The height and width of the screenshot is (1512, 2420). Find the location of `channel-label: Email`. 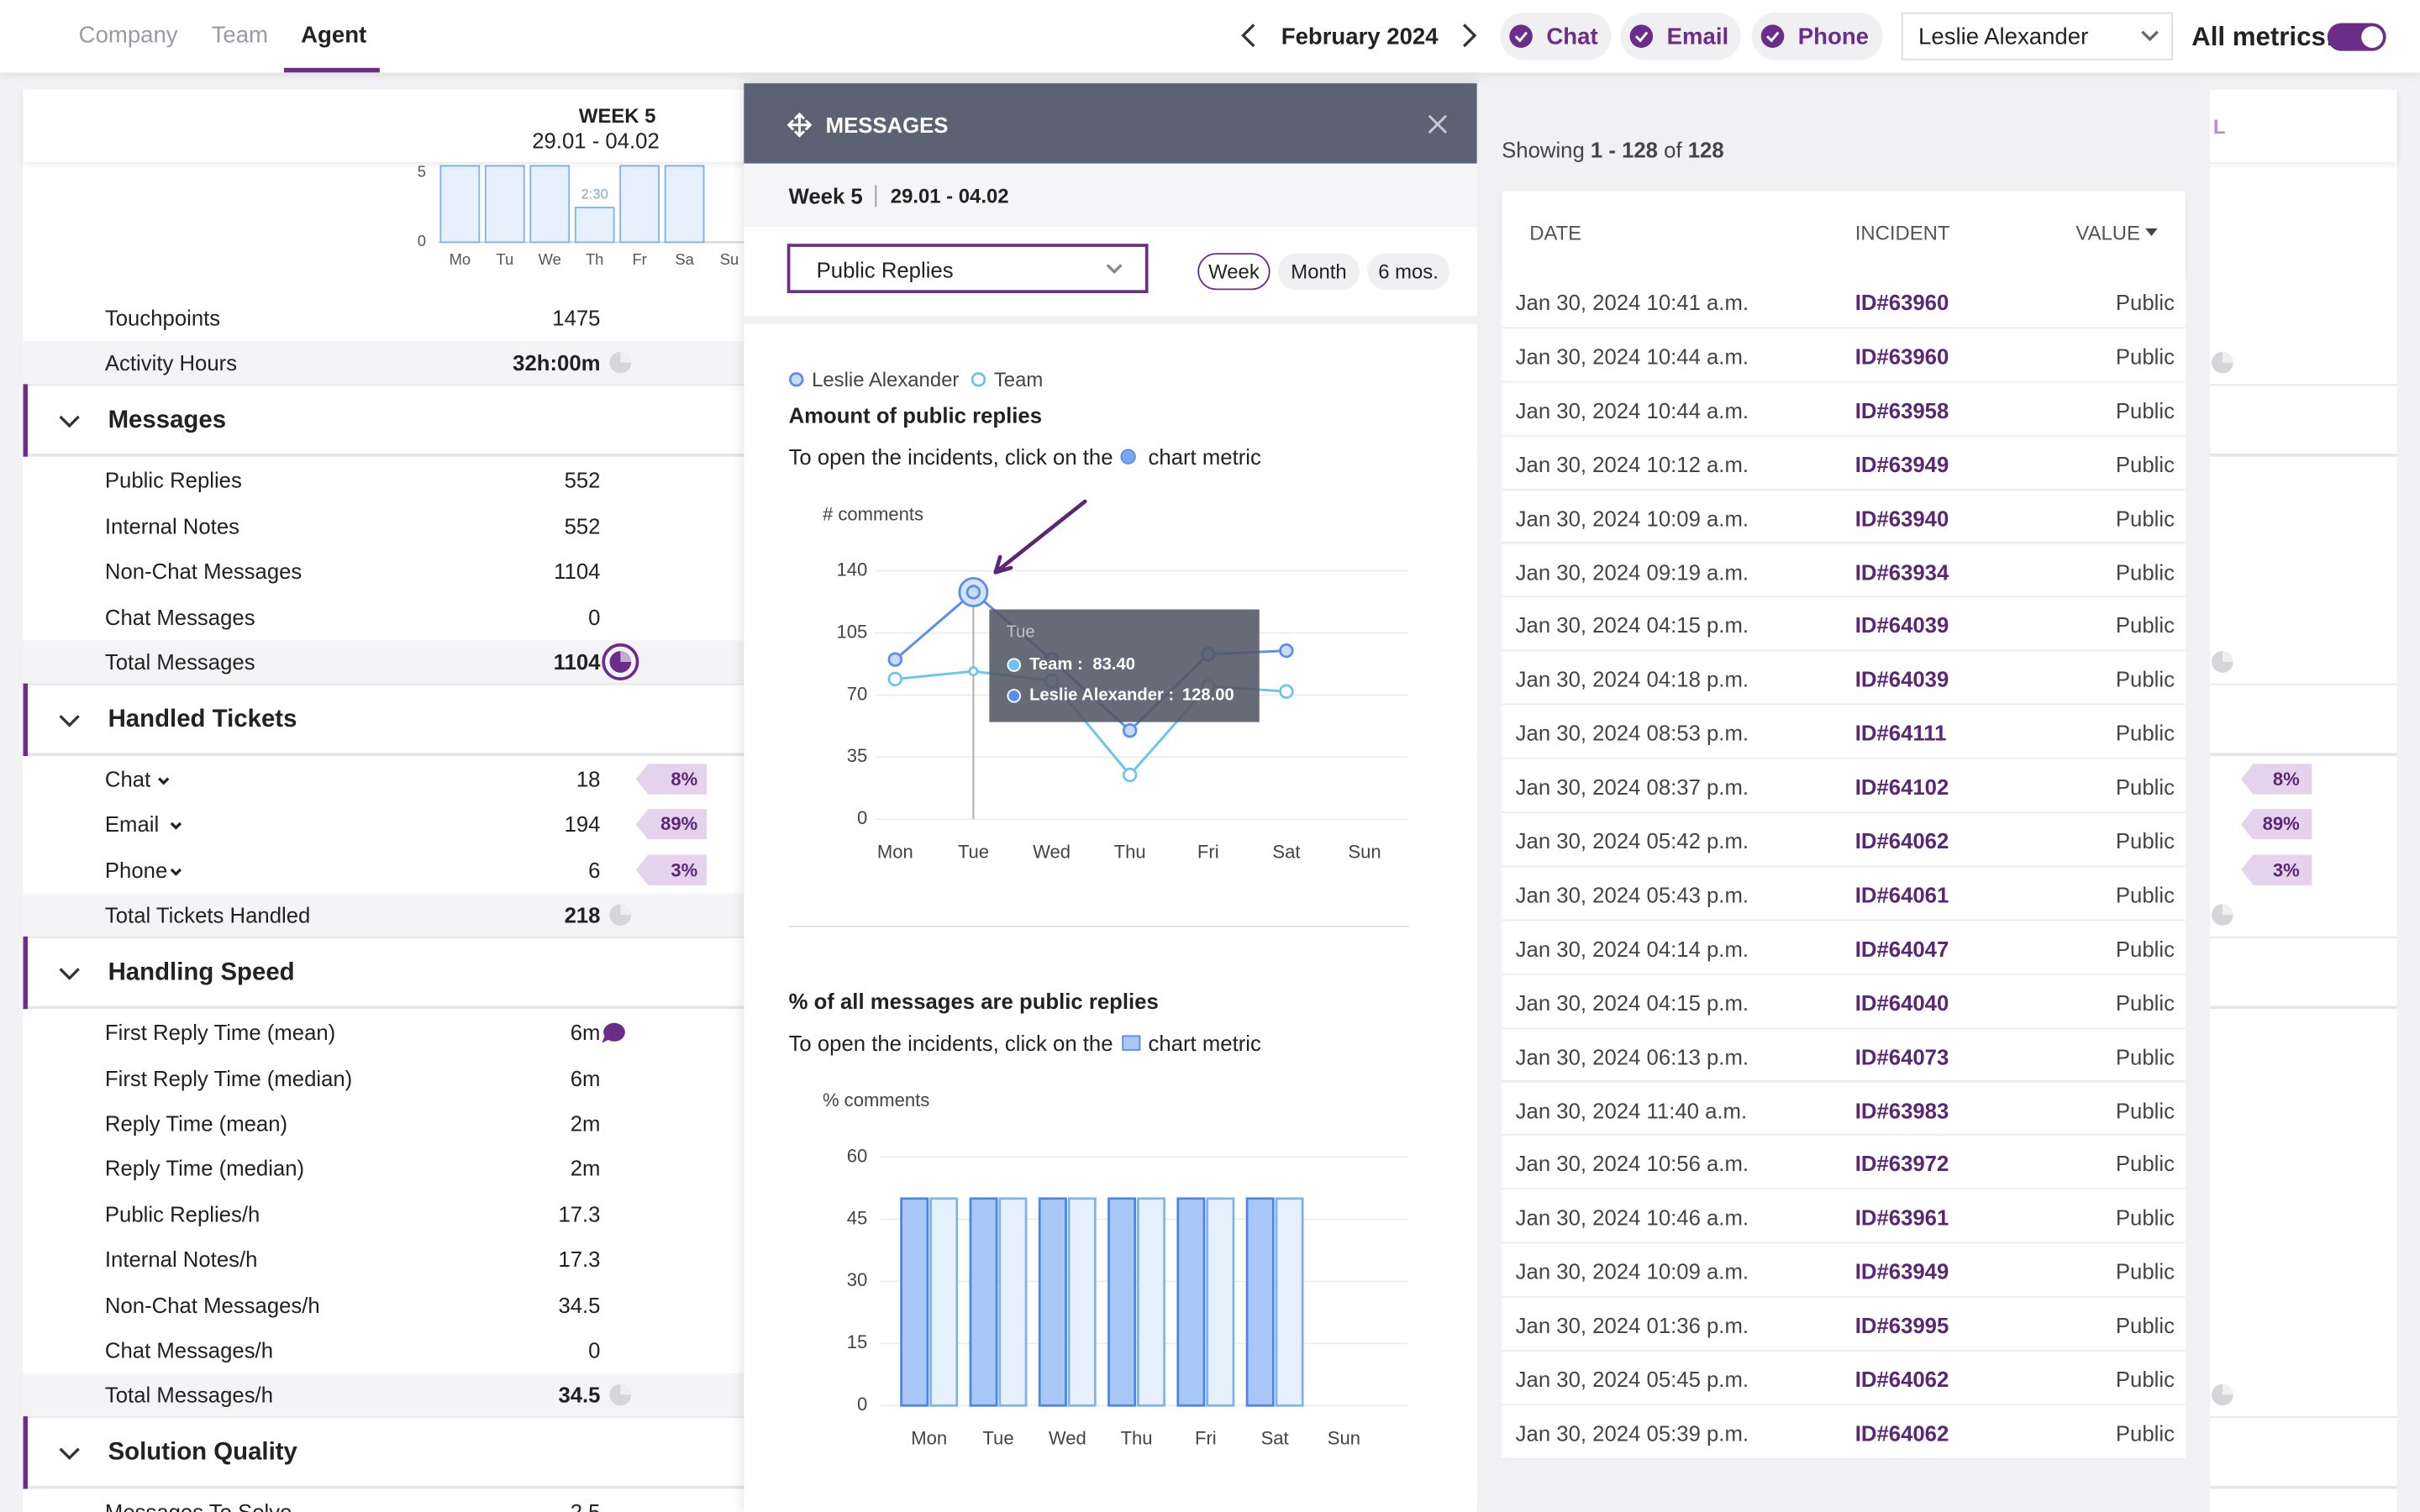

channel-label: Email is located at coordinates (1697, 37).